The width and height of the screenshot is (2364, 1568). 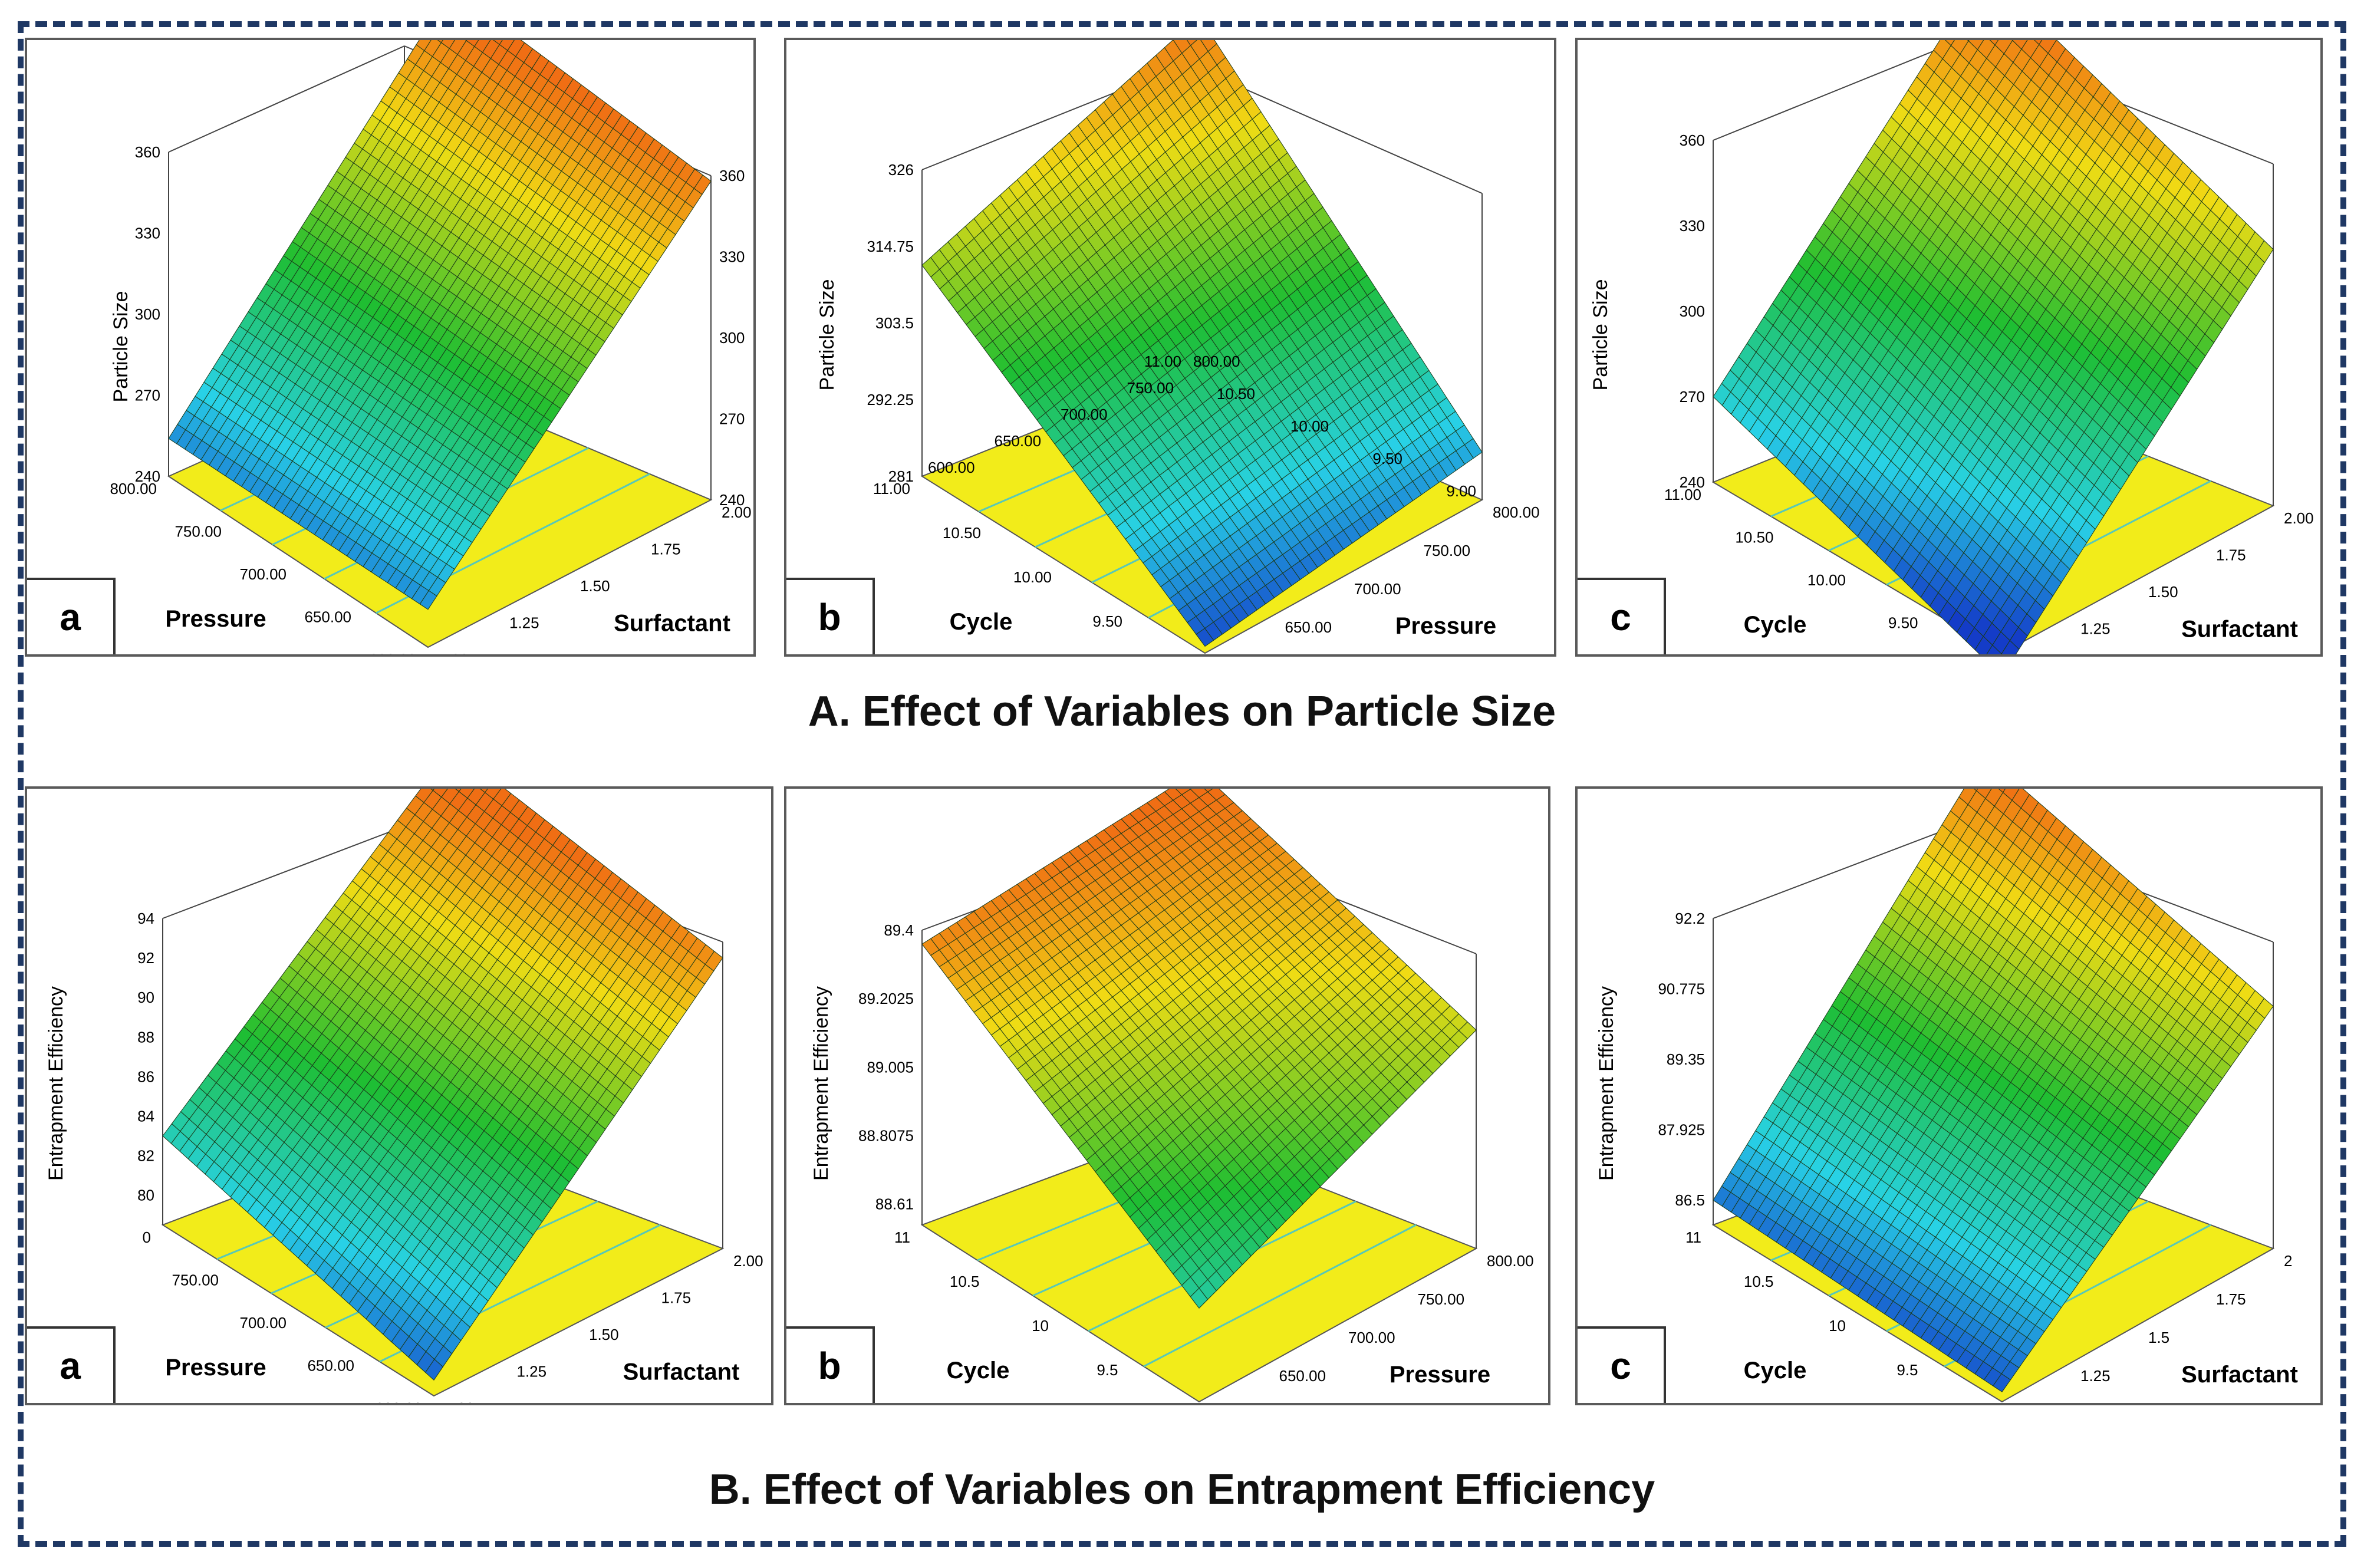 What do you see at coordinates (1216, 361) in the screenshot?
I see `y-tick-label-back: 800.00` at bounding box center [1216, 361].